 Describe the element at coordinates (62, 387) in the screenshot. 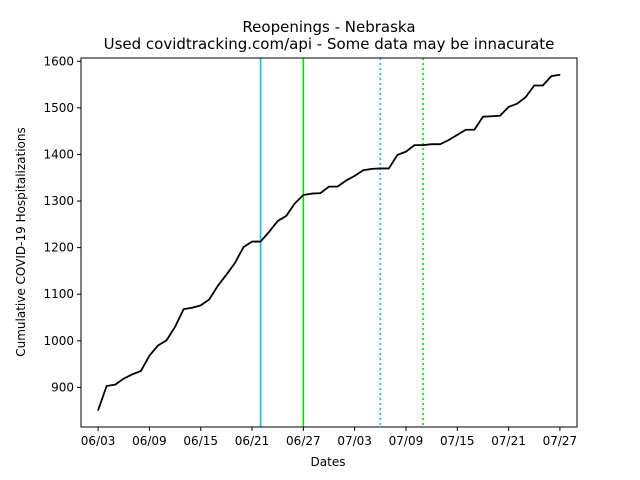

I see `y-tick-label: 900` at that location.